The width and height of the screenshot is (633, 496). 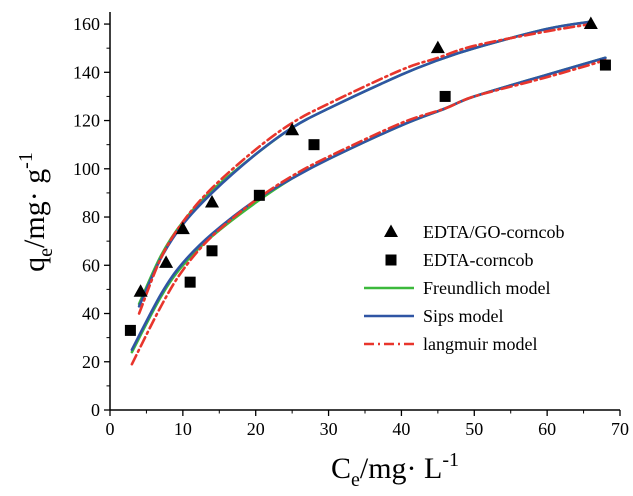 I want to click on y-tick-label: 20, so click(x=91, y=362).